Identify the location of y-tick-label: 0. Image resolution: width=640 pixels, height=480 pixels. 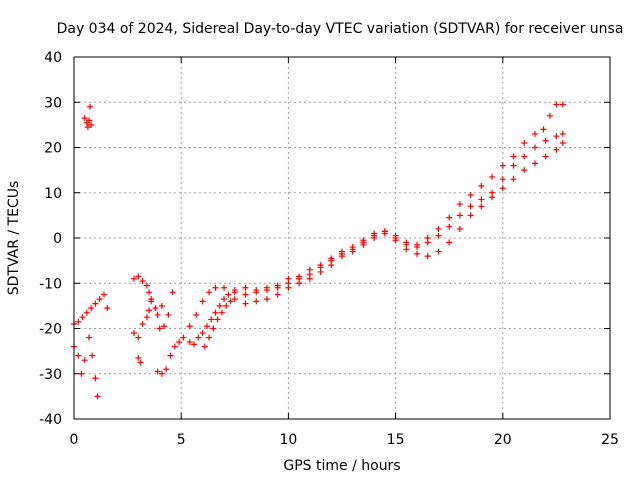
(57, 239).